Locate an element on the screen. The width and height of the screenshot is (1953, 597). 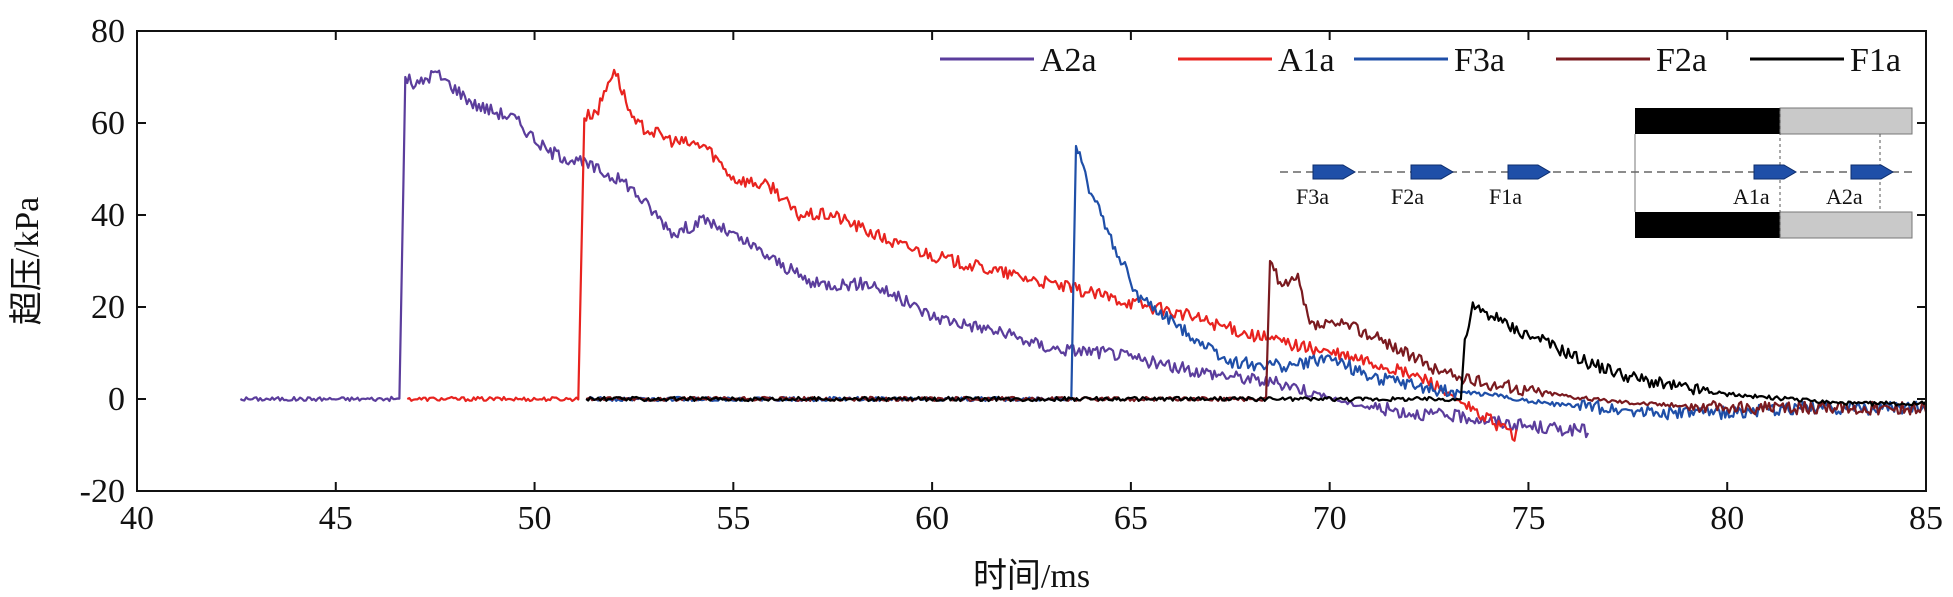
x-tick-label: 50 is located at coordinates (535, 518).